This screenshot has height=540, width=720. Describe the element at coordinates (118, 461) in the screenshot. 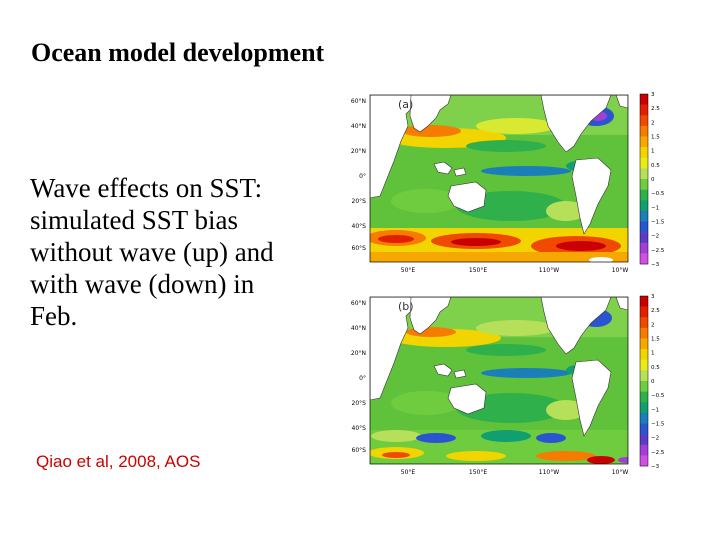

I see `citation: Qiao et al, 2008, AOS` at that location.